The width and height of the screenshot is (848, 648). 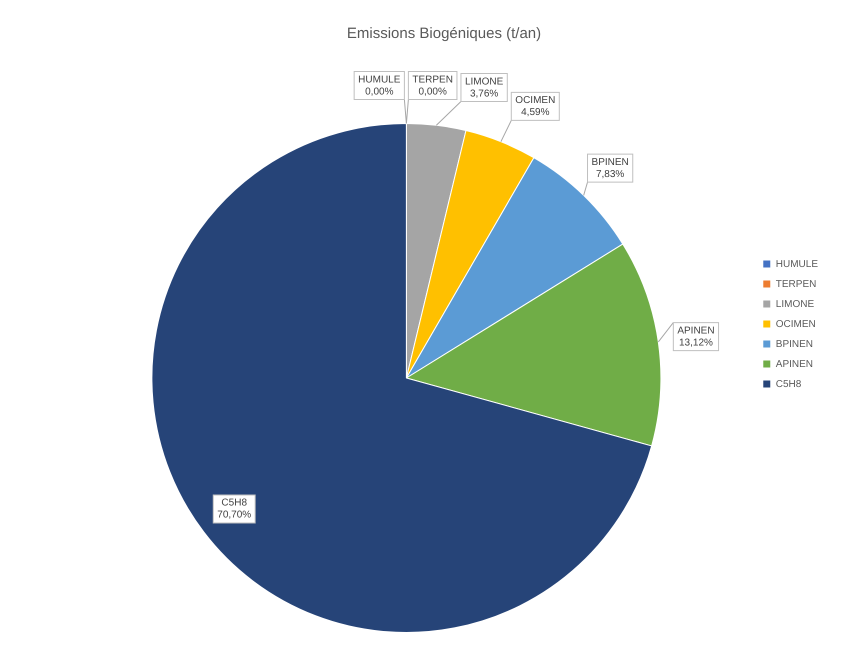 What do you see at coordinates (795, 344) in the screenshot?
I see `legend-label: BPINEN` at bounding box center [795, 344].